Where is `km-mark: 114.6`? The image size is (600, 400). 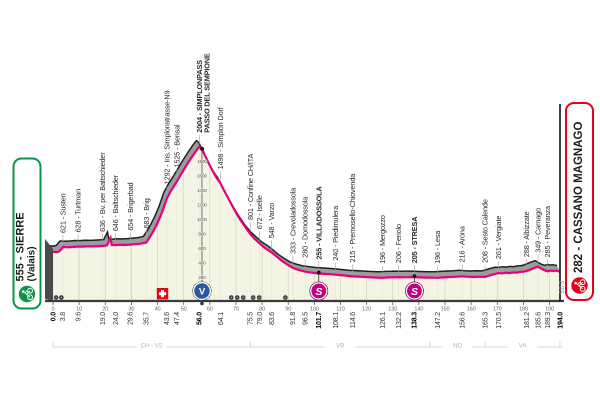
km-mark: 114.6 is located at coordinates (353, 320).